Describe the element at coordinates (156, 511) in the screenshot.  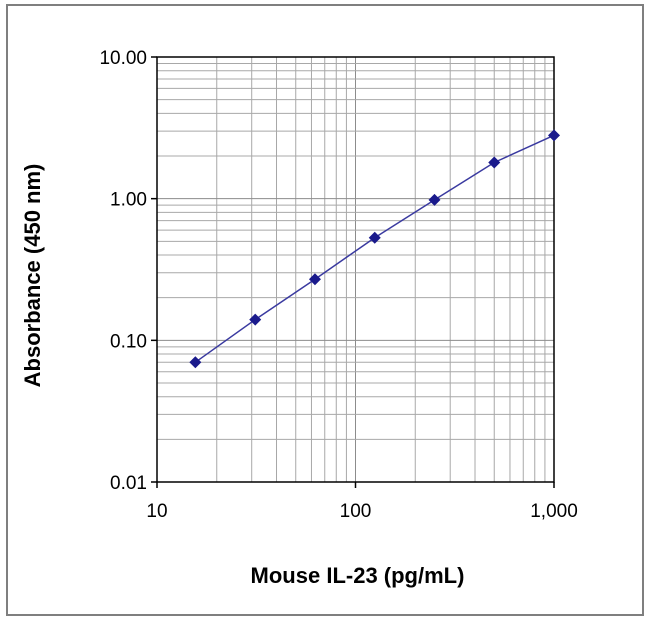
I see `x-tick-label: 10` at that location.